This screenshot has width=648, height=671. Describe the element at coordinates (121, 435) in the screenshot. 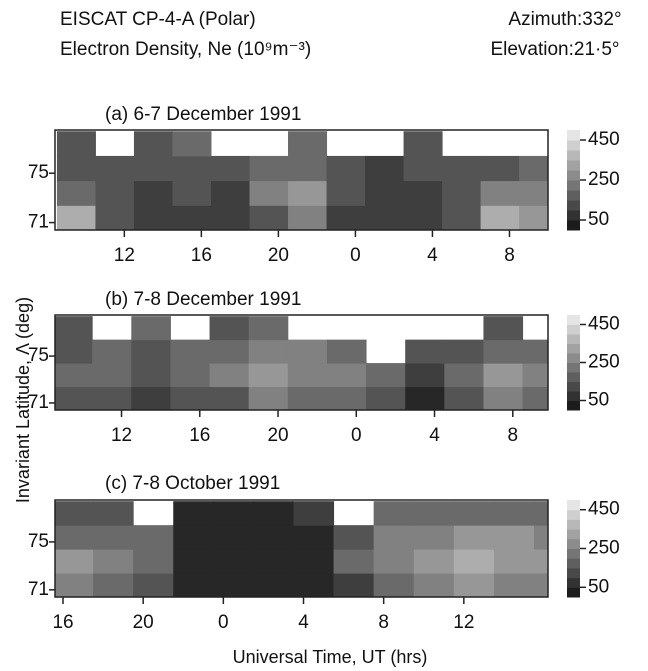

I see `x-tick-label: 12` at that location.